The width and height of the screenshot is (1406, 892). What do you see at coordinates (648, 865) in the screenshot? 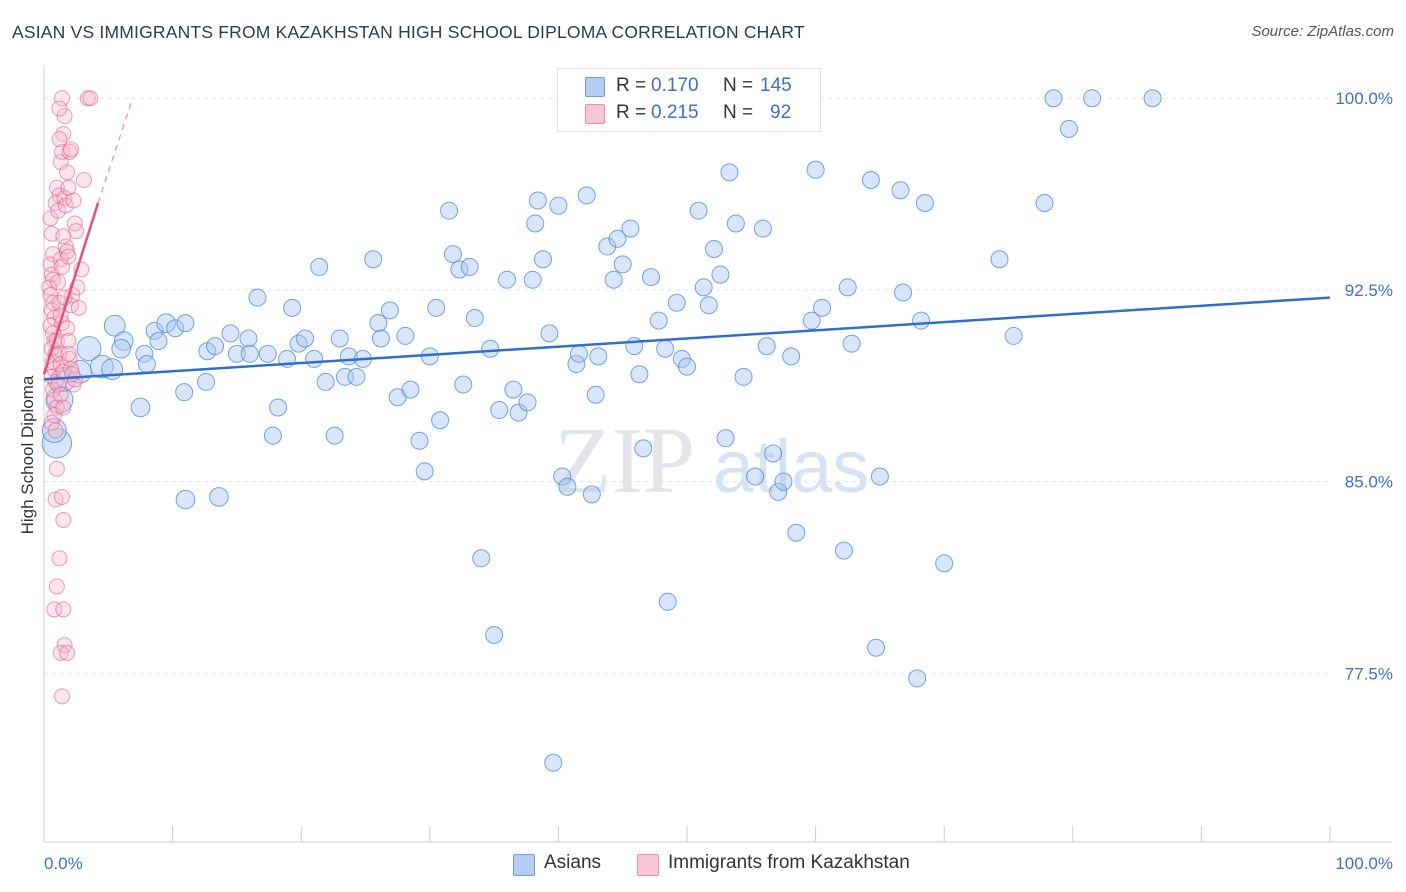
I see `bottom-swatch-kazakhstan` at bounding box center [648, 865].